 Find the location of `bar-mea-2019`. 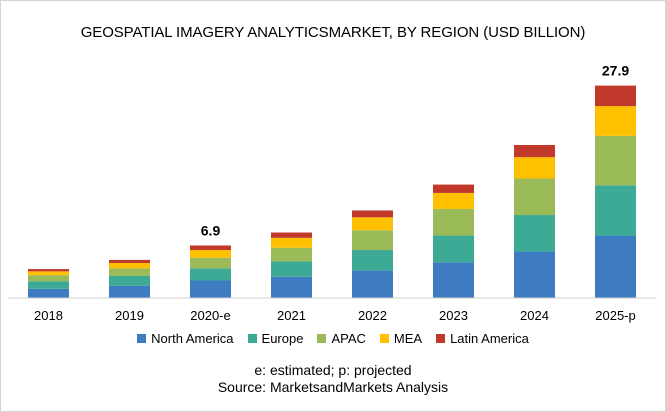

bar-mea-2019 is located at coordinates (129, 265).